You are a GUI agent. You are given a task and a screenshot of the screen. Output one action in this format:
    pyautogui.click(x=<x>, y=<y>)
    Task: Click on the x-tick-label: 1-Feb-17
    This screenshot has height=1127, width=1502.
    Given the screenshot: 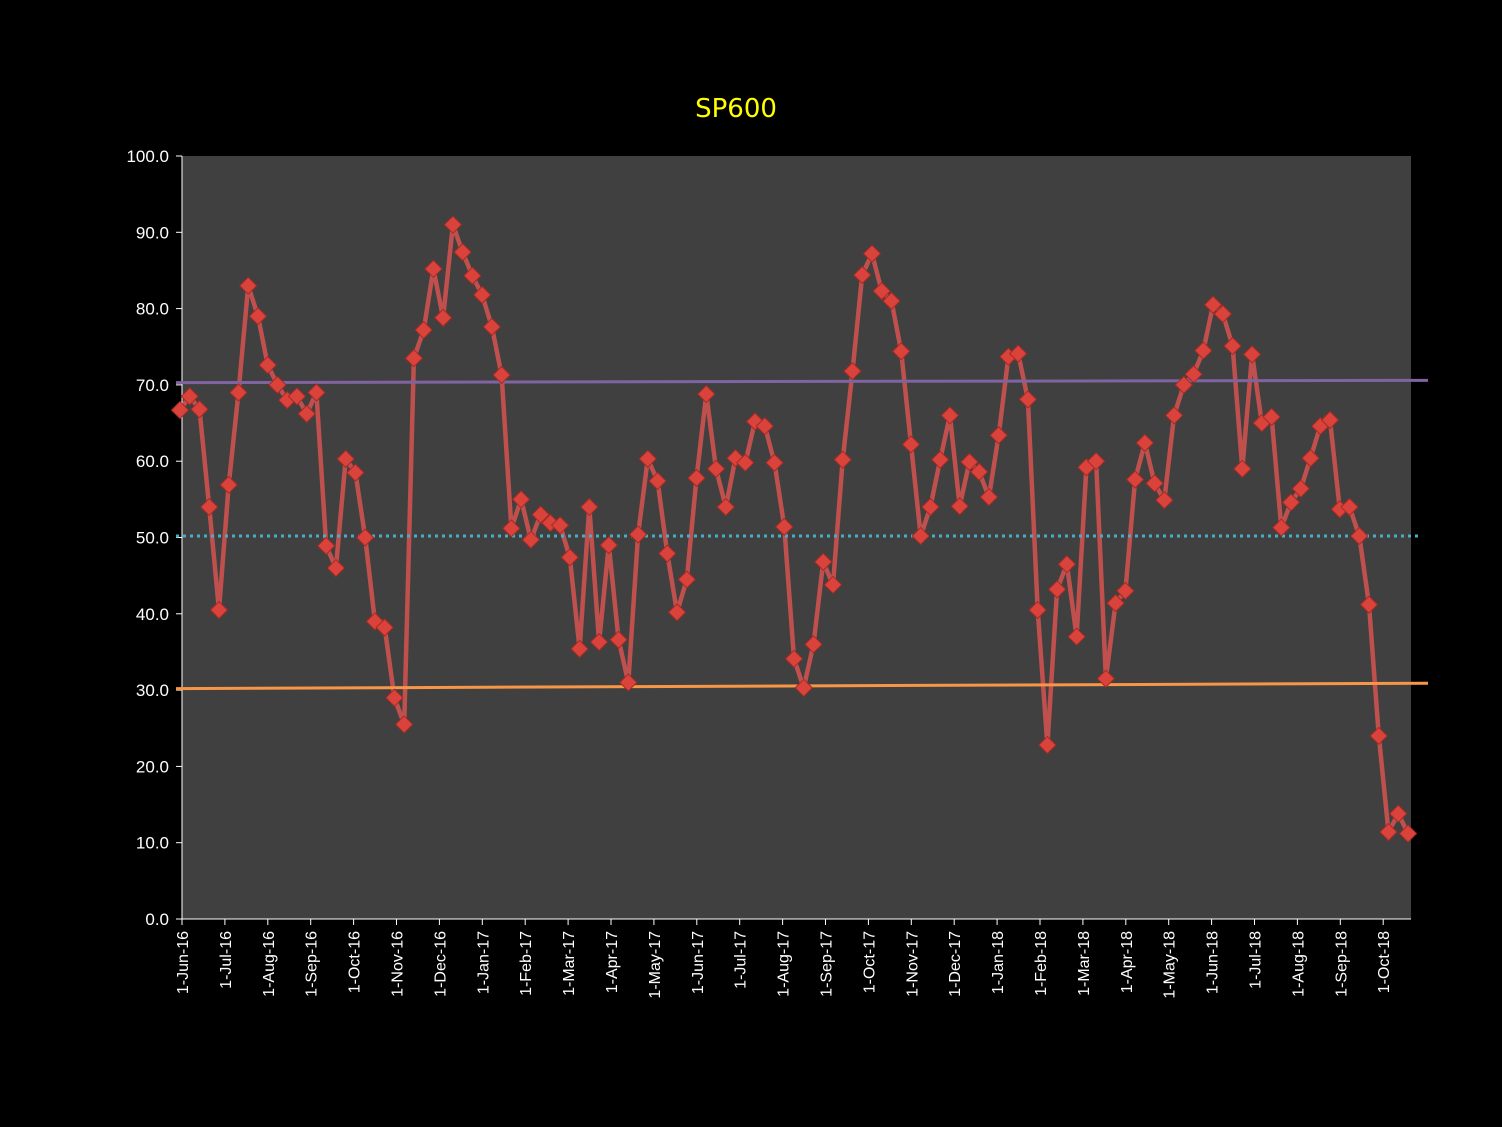 What is the action you would take?
    pyautogui.click(x=526, y=963)
    